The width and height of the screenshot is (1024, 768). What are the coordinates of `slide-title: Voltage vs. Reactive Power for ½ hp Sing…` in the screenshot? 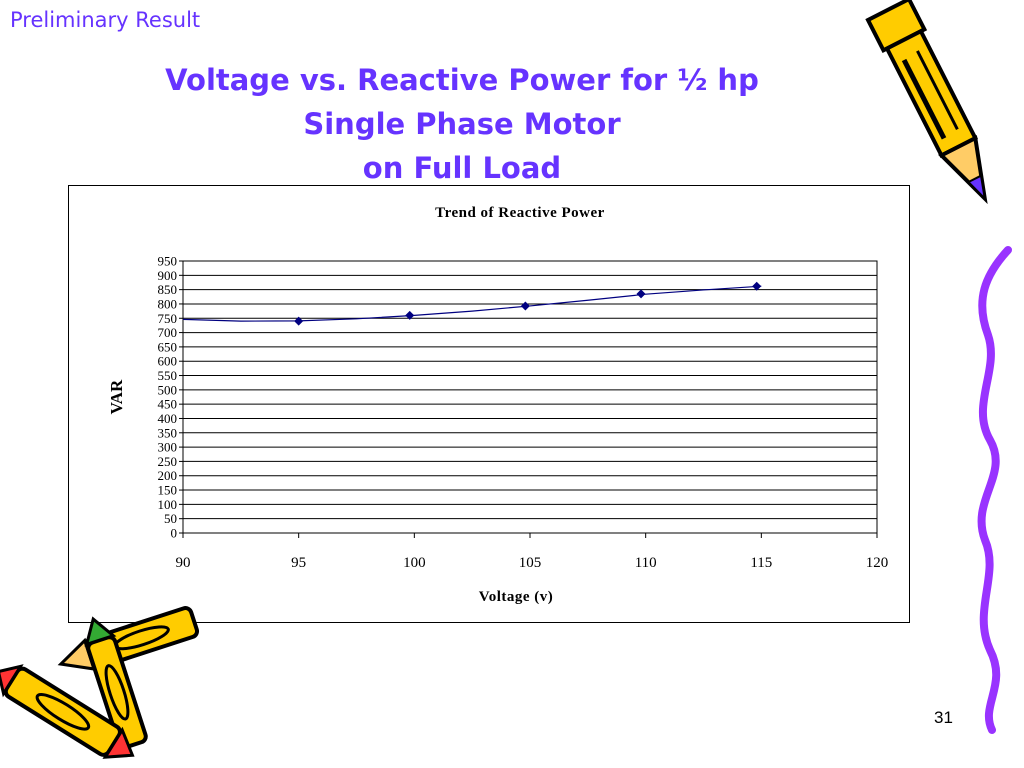 It's located at (462, 124).